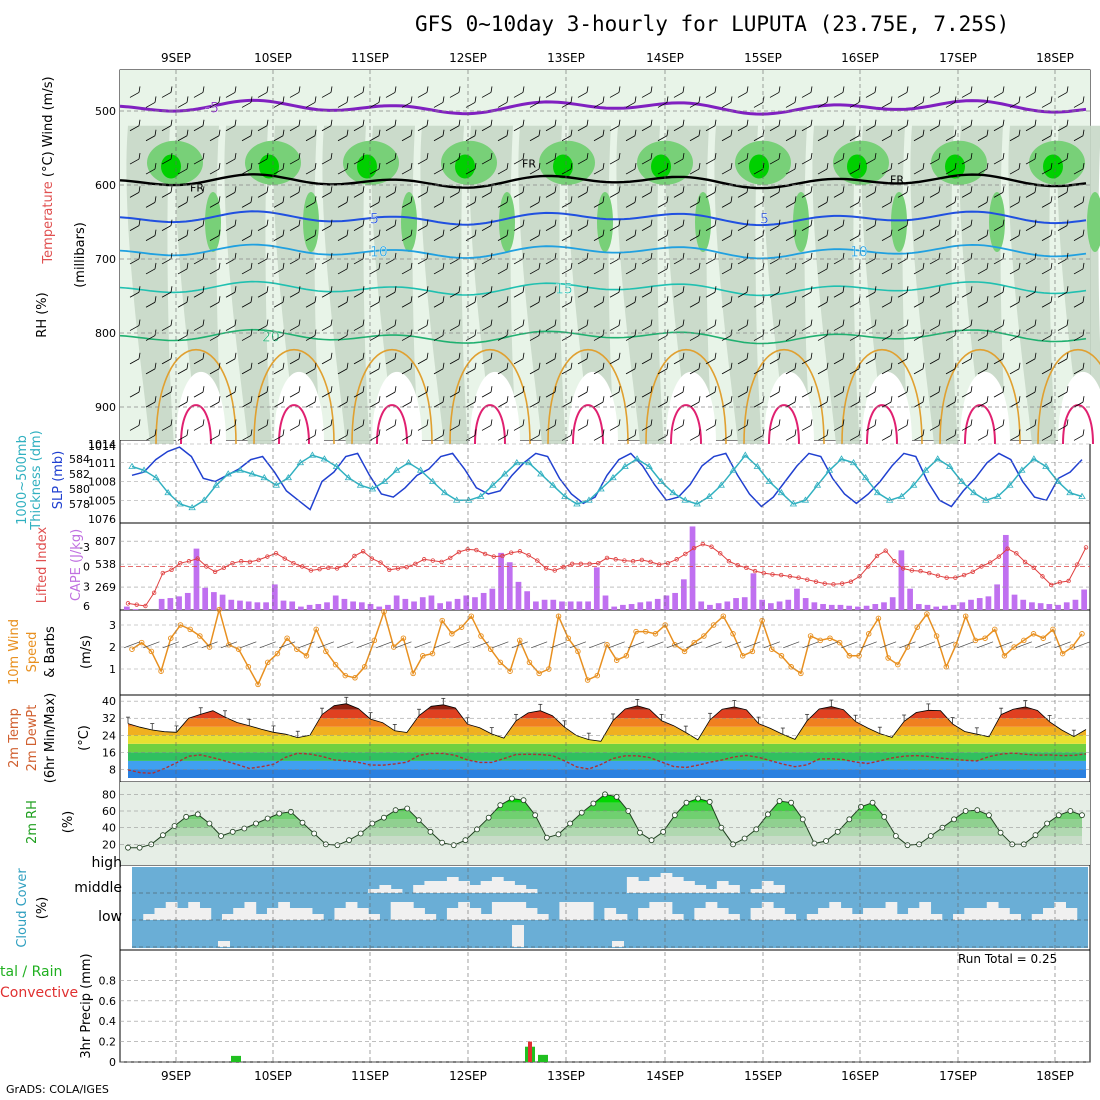  I want to click on cloud-units-label: (%), so click(42, 908).